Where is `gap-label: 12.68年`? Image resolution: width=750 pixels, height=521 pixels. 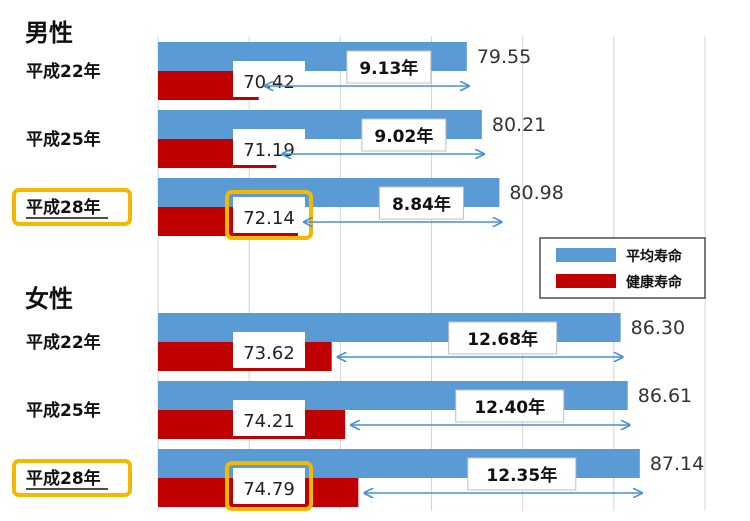 gap-label: 12.68年 is located at coordinates (502, 339).